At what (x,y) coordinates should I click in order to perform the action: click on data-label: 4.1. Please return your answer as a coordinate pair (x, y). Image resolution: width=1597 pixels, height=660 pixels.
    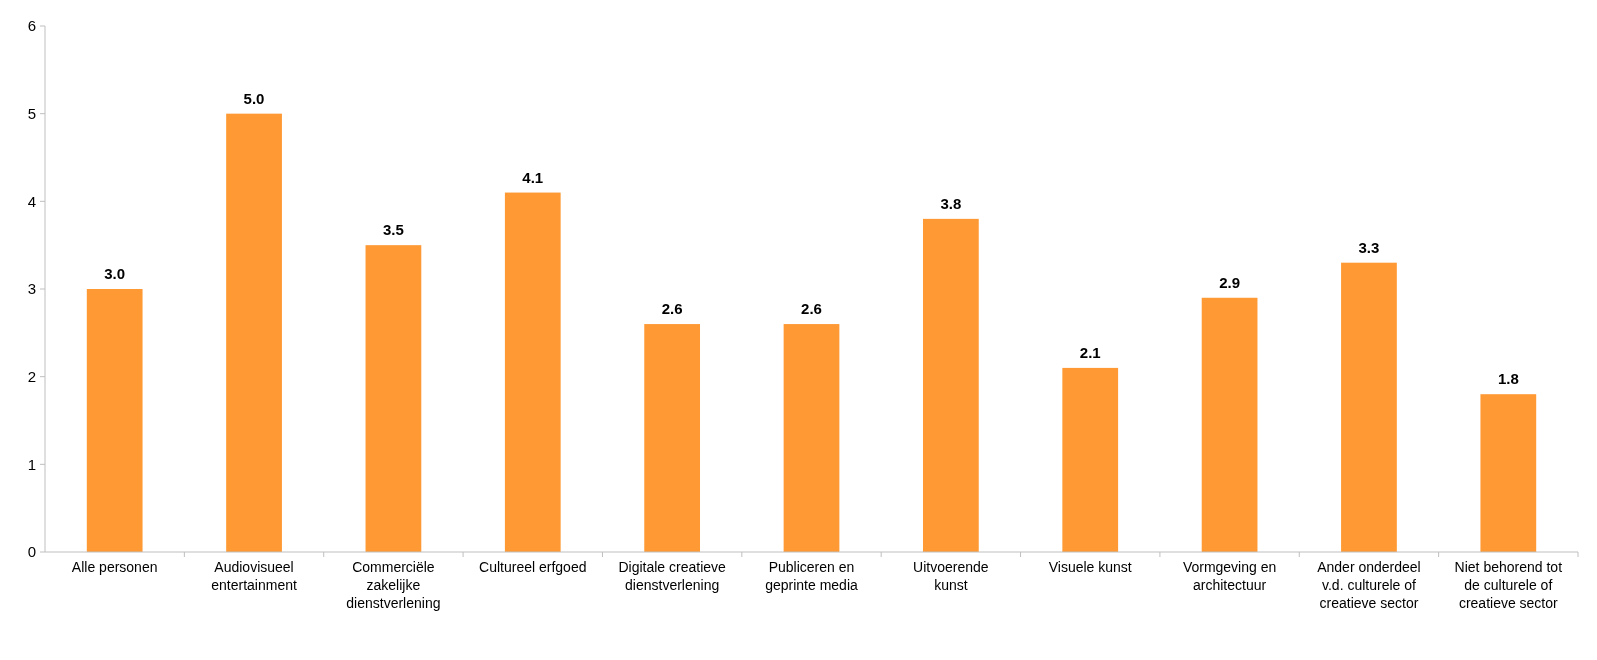
    Looking at the image, I should click on (533, 177).